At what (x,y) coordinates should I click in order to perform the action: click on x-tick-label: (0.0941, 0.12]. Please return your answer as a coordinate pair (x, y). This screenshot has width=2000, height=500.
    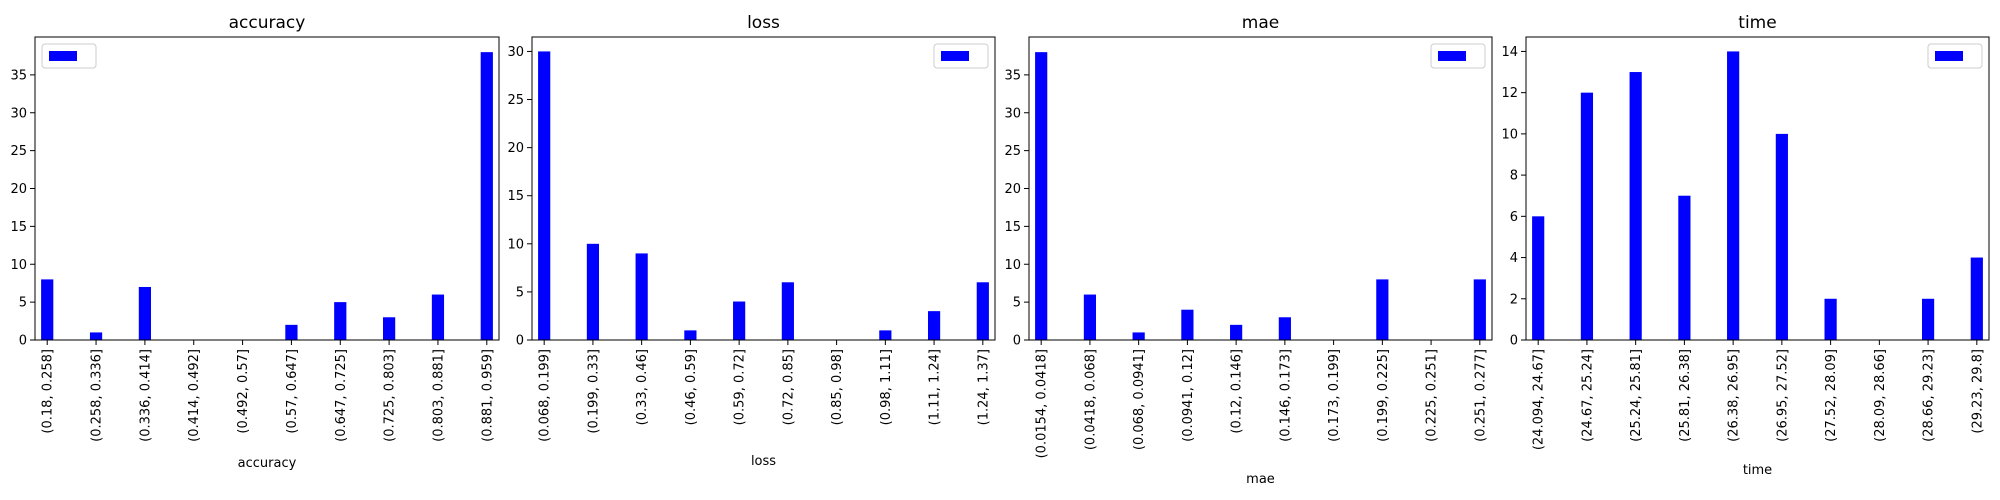
    Looking at the image, I should click on (1188, 395).